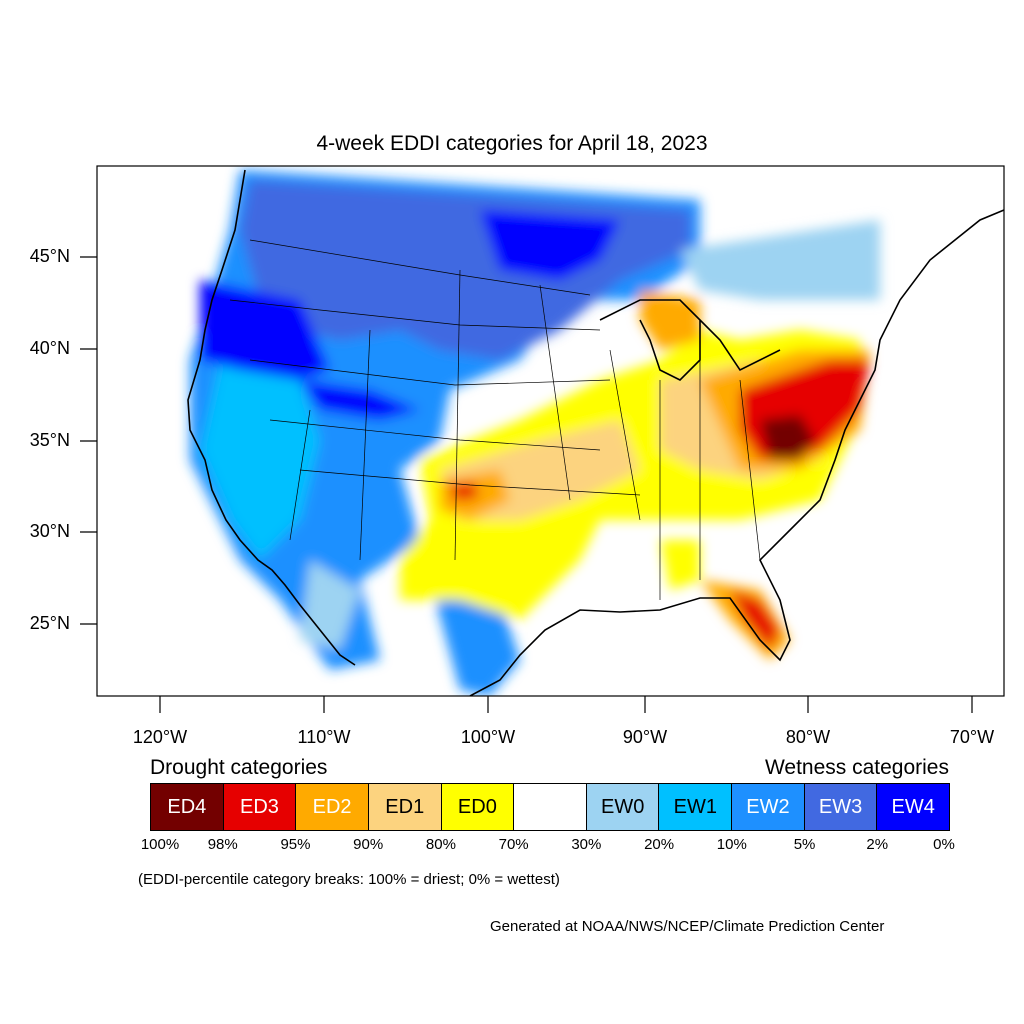 This screenshot has height=1024, width=1024. Describe the element at coordinates (808, 737) in the screenshot. I see `lon-label-80: 80°W` at that location.